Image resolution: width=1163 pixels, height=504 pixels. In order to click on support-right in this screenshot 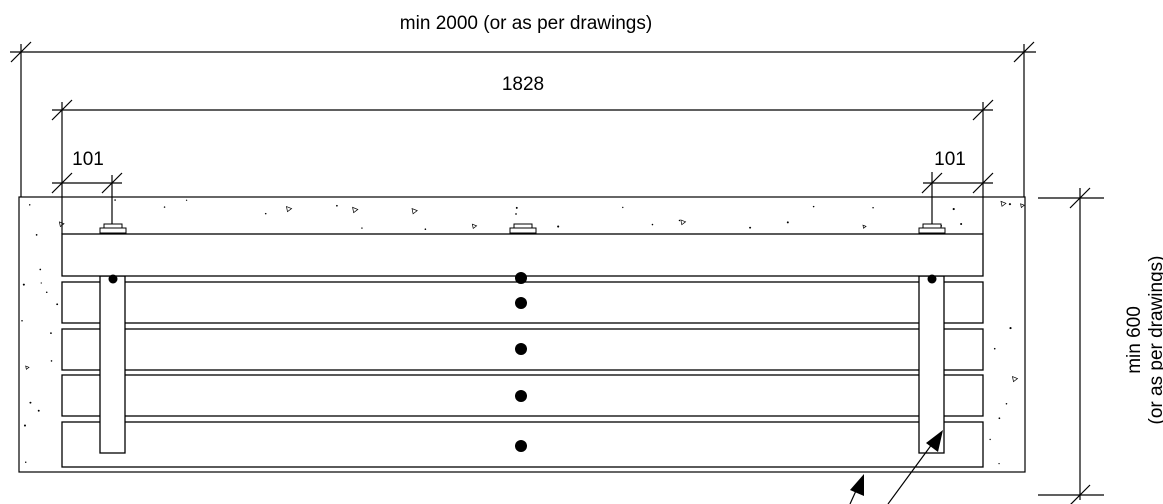, I will do `click(931, 364)`.